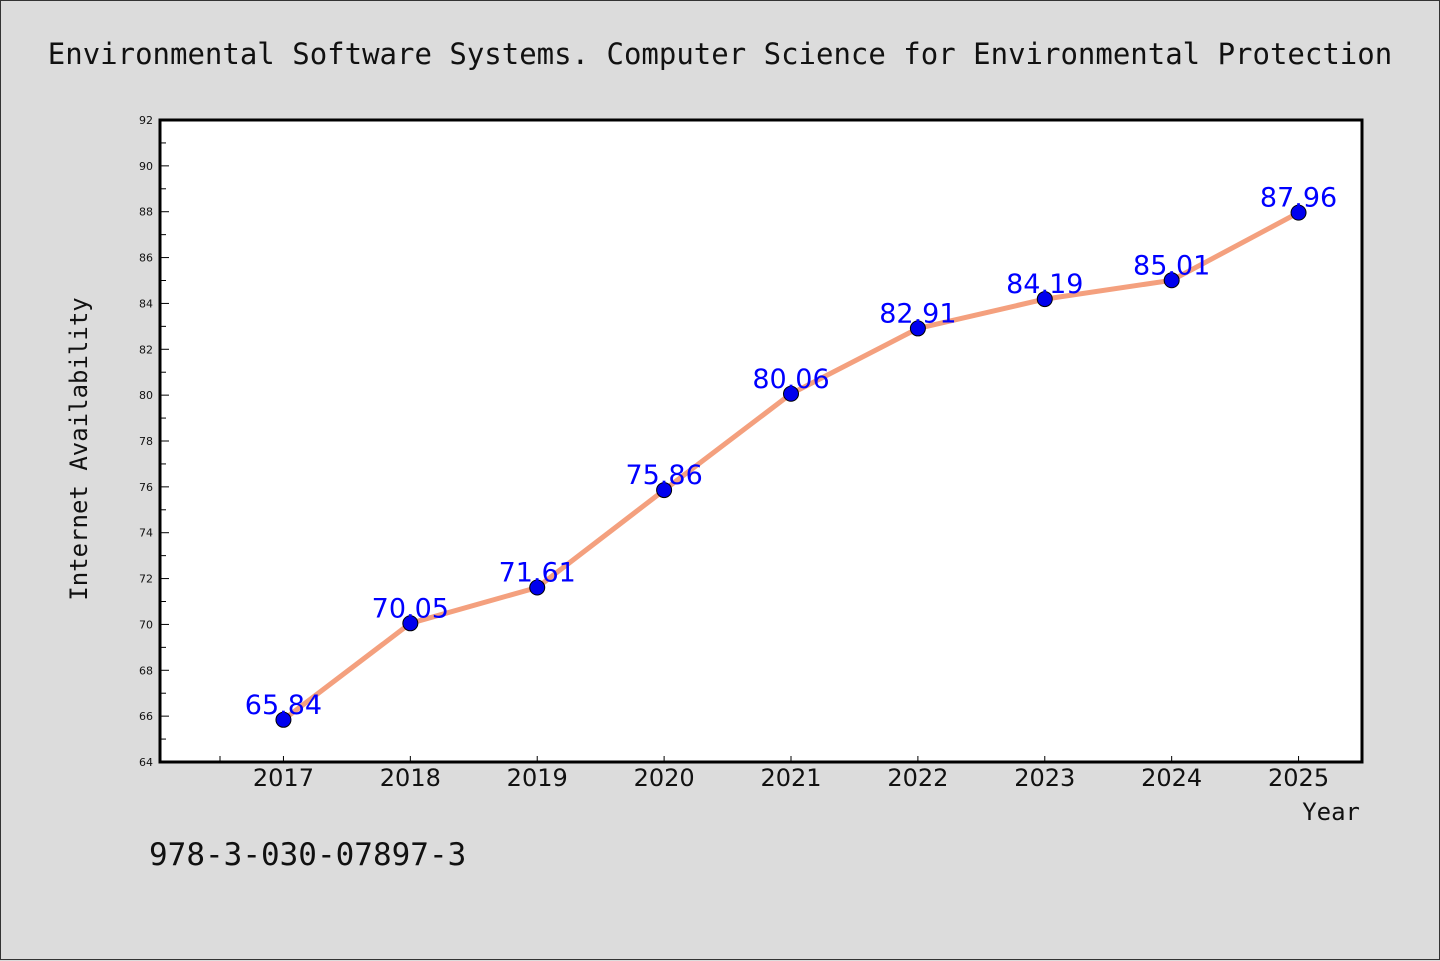 Image resolution: width=1440 pixels, height=961 pixels. What do you see at coordinates (663, 475) in the screenshot?
I see `data-label: 75.86` at bounding box center [663, 475].